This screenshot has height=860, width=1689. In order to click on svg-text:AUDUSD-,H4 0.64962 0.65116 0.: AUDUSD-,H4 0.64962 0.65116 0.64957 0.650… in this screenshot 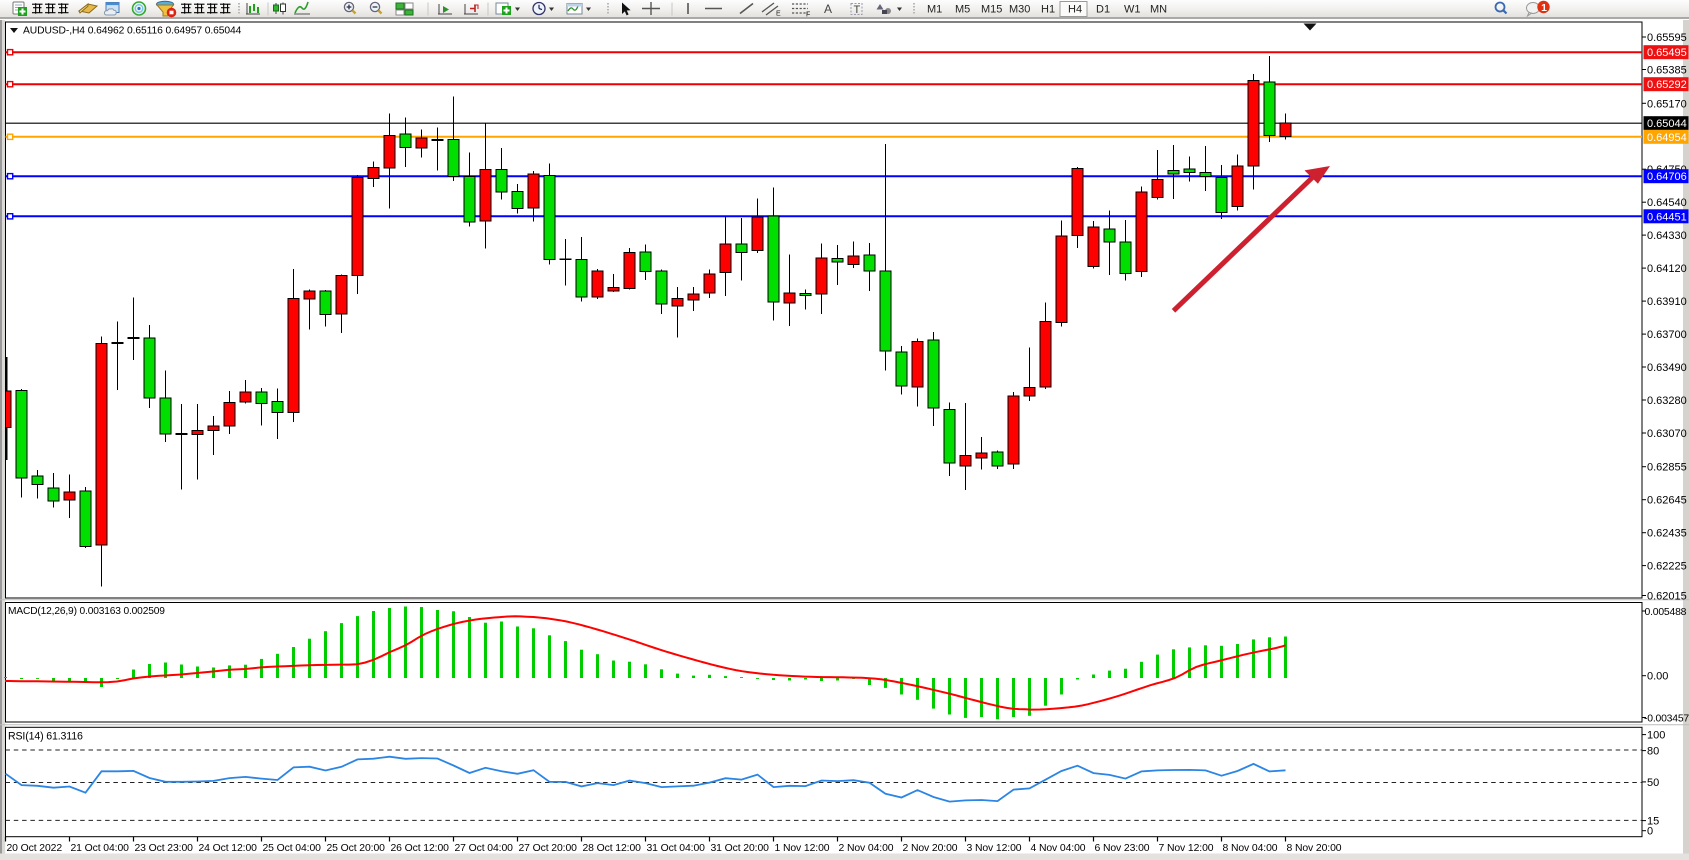, I will do `click(132, 31)`.